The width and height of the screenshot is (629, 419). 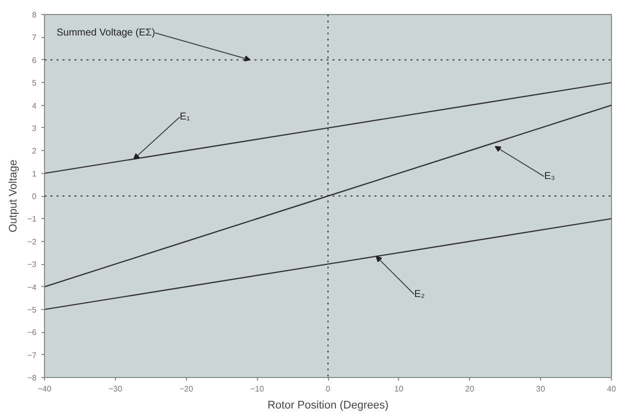 What do you see at coordinates (35, 105) in the screenshot?
I see `y-tick-label: 4` at bounding box center [35, 105].